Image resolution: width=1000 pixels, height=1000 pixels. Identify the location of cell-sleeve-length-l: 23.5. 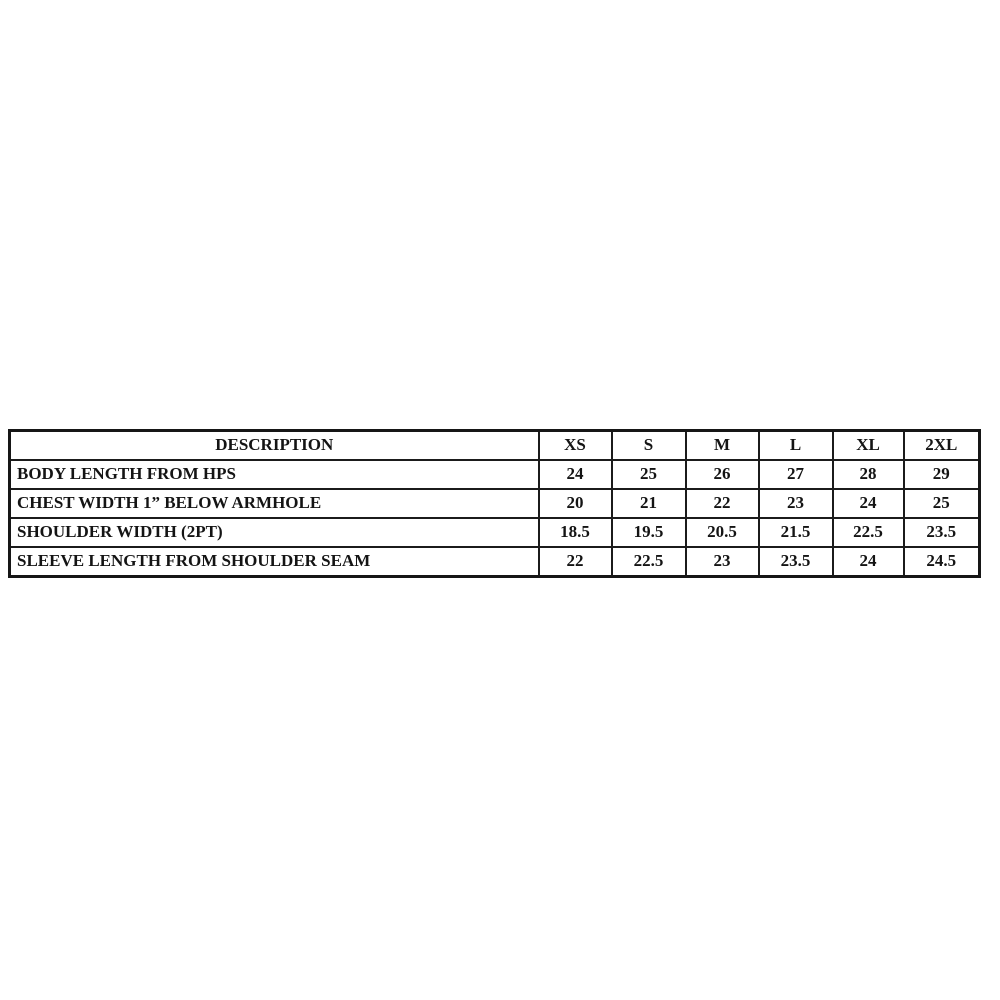
(795, 562).